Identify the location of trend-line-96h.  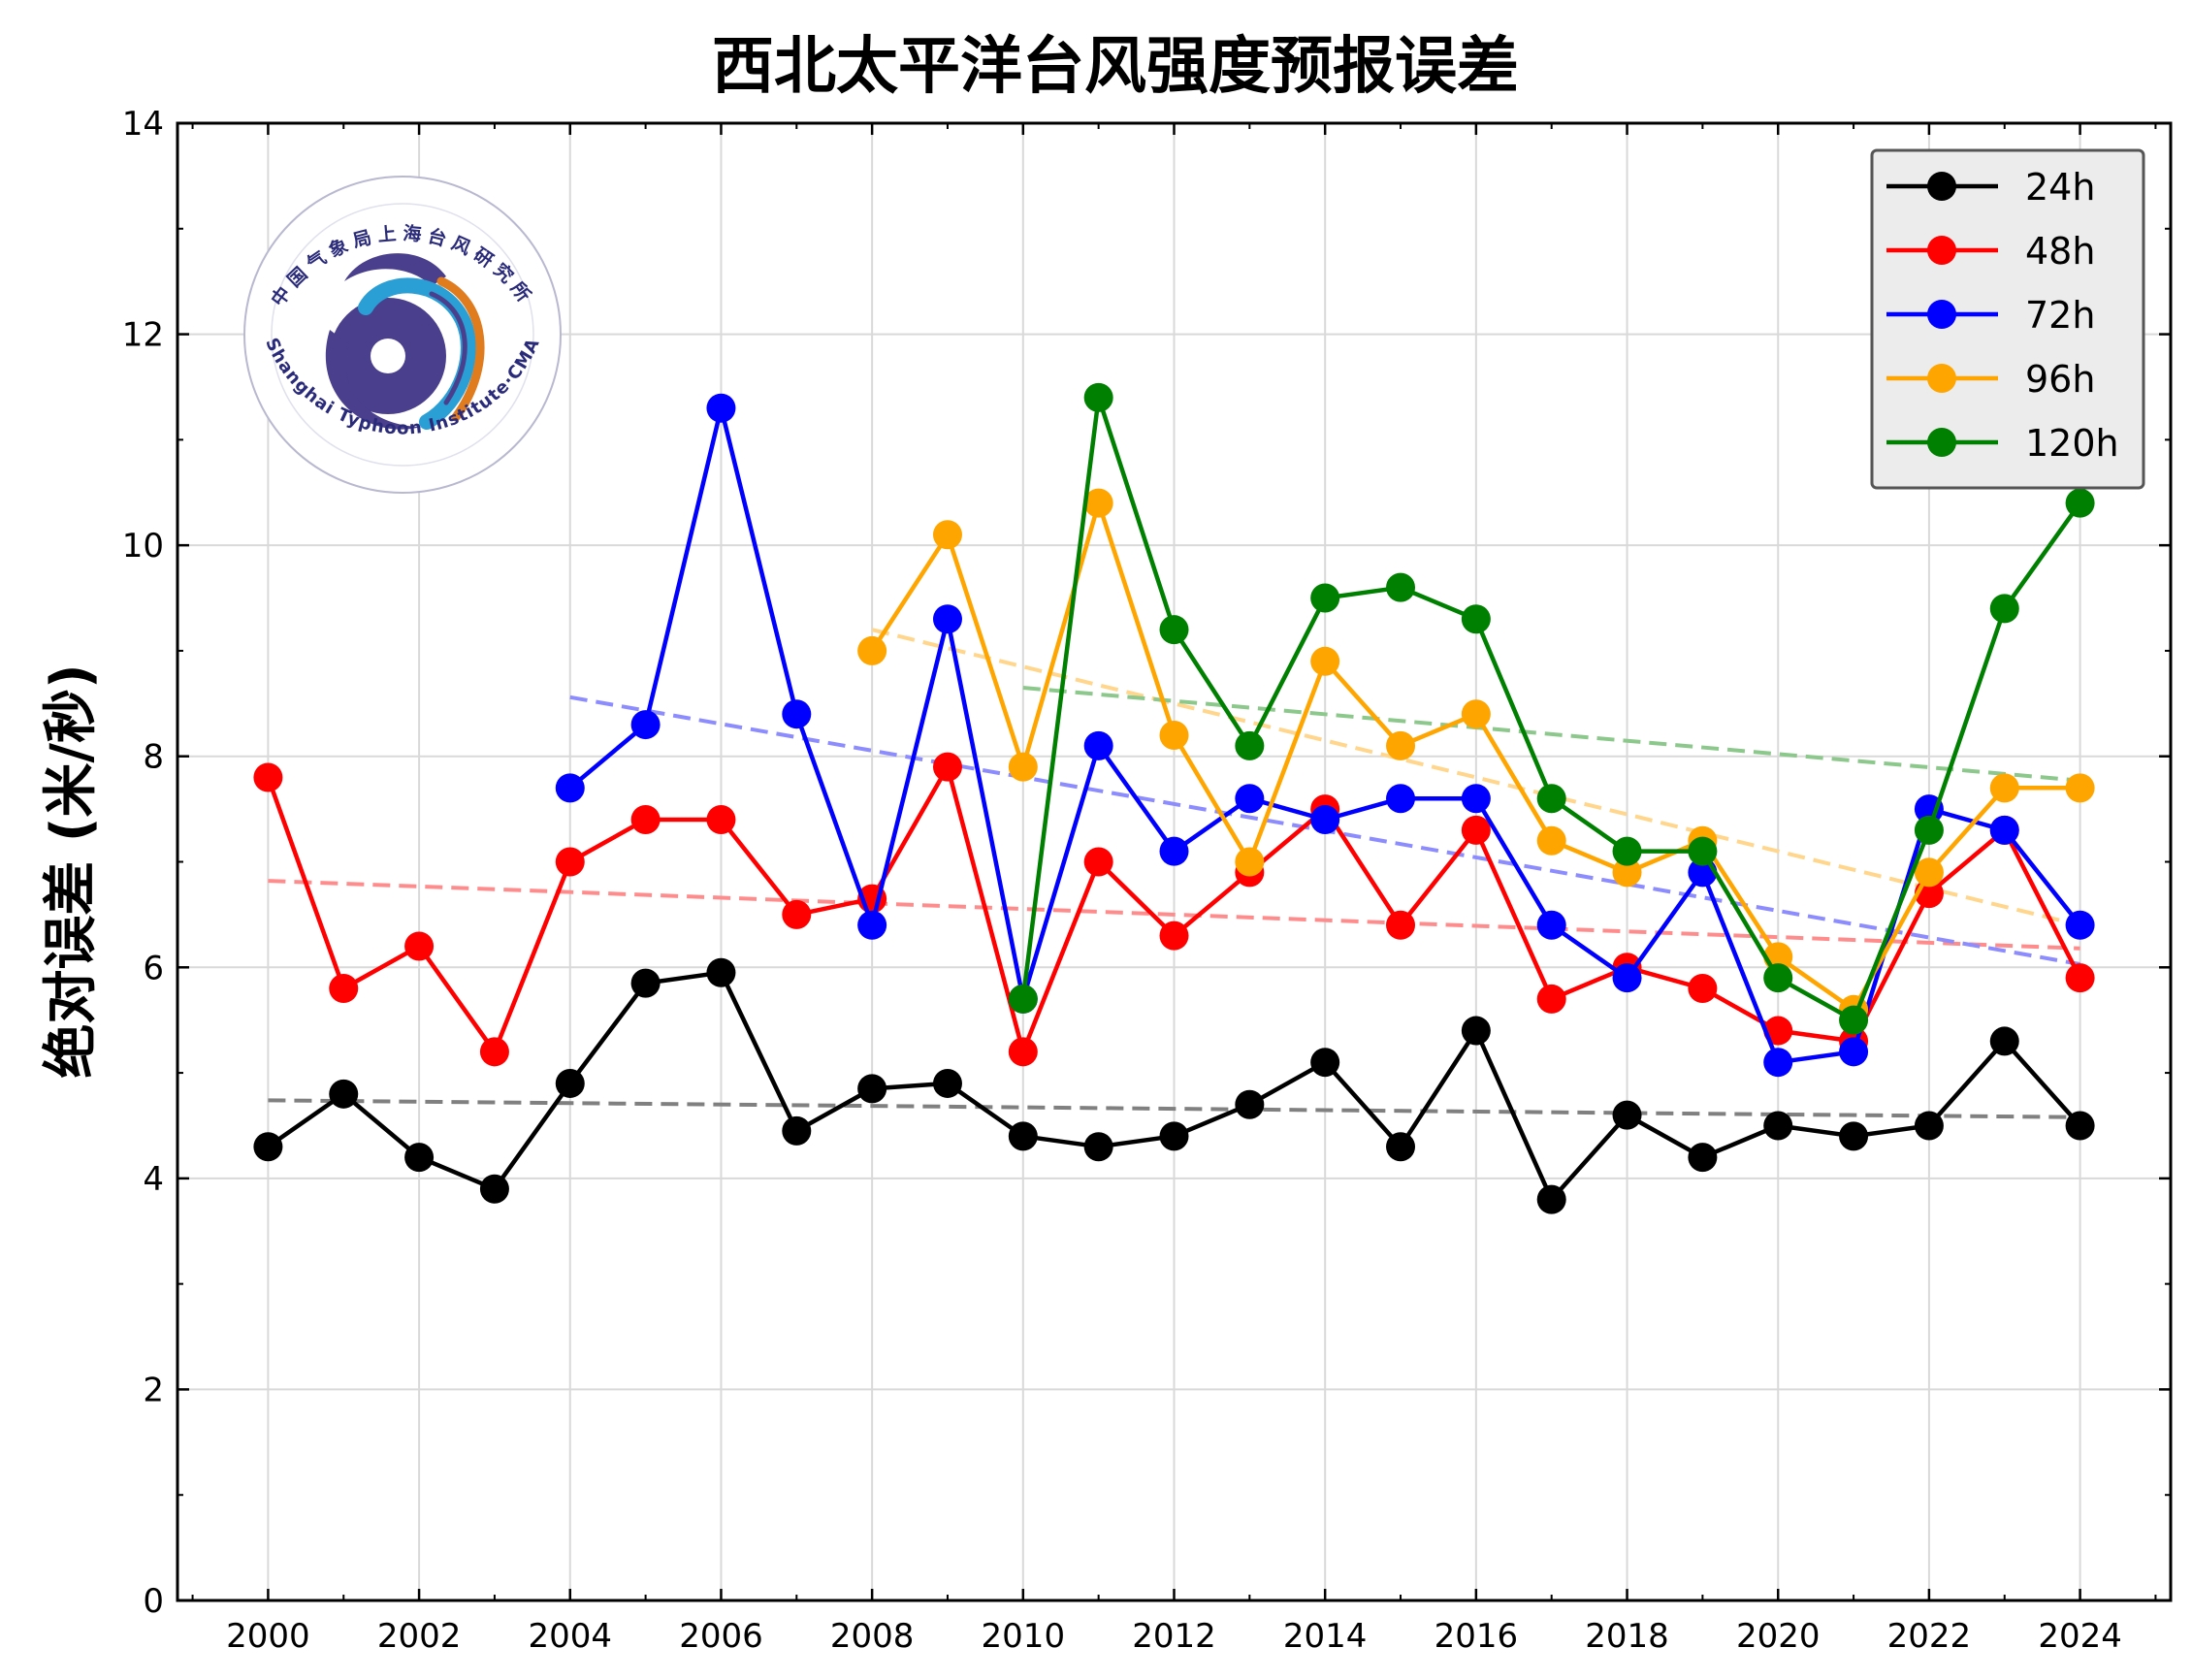
(1476, 777).